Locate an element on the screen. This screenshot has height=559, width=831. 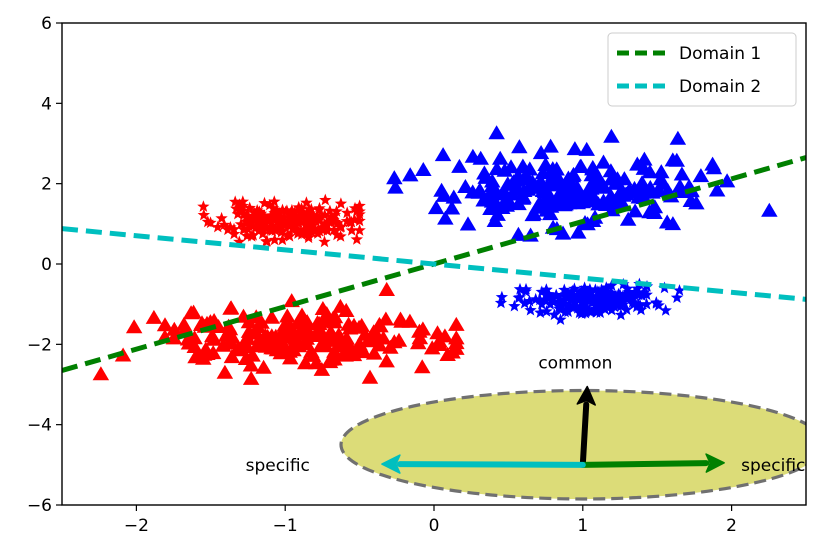
arrow-shaft is located at coordinates (491, 464).